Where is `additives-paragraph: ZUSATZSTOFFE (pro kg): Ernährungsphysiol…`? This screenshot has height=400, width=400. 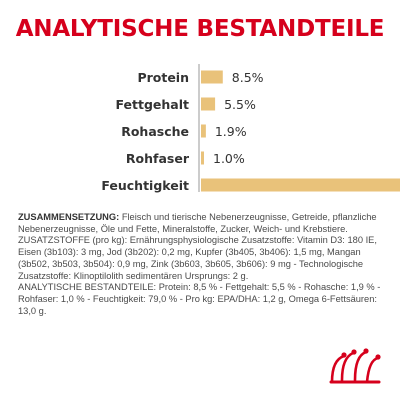
additives-paragraph: ZUSATZSTOFFE (pro kg): Ernährungsphysiol… is located at coordinates (197, 258).